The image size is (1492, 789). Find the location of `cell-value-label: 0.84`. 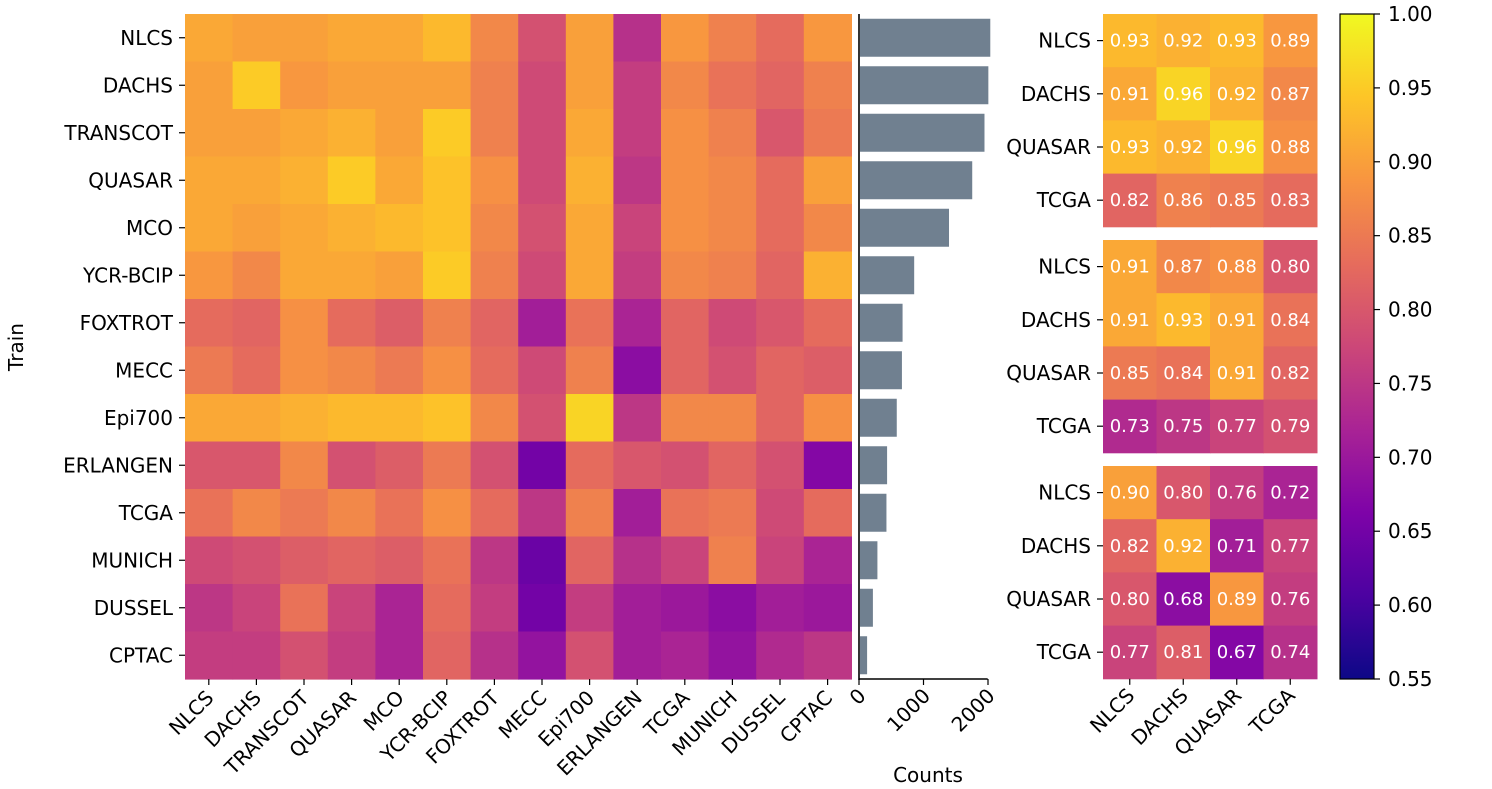

cell-value-label: 0.84 is located at coordinates (1290, 320).